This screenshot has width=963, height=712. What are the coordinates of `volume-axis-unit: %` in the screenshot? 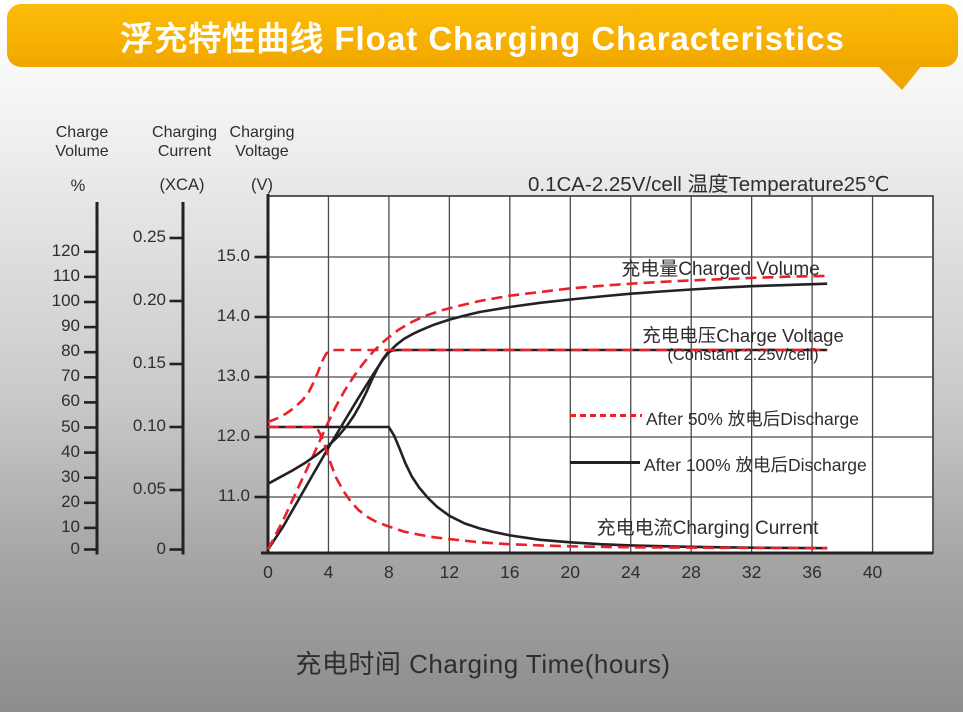 It's located at (78, 186).